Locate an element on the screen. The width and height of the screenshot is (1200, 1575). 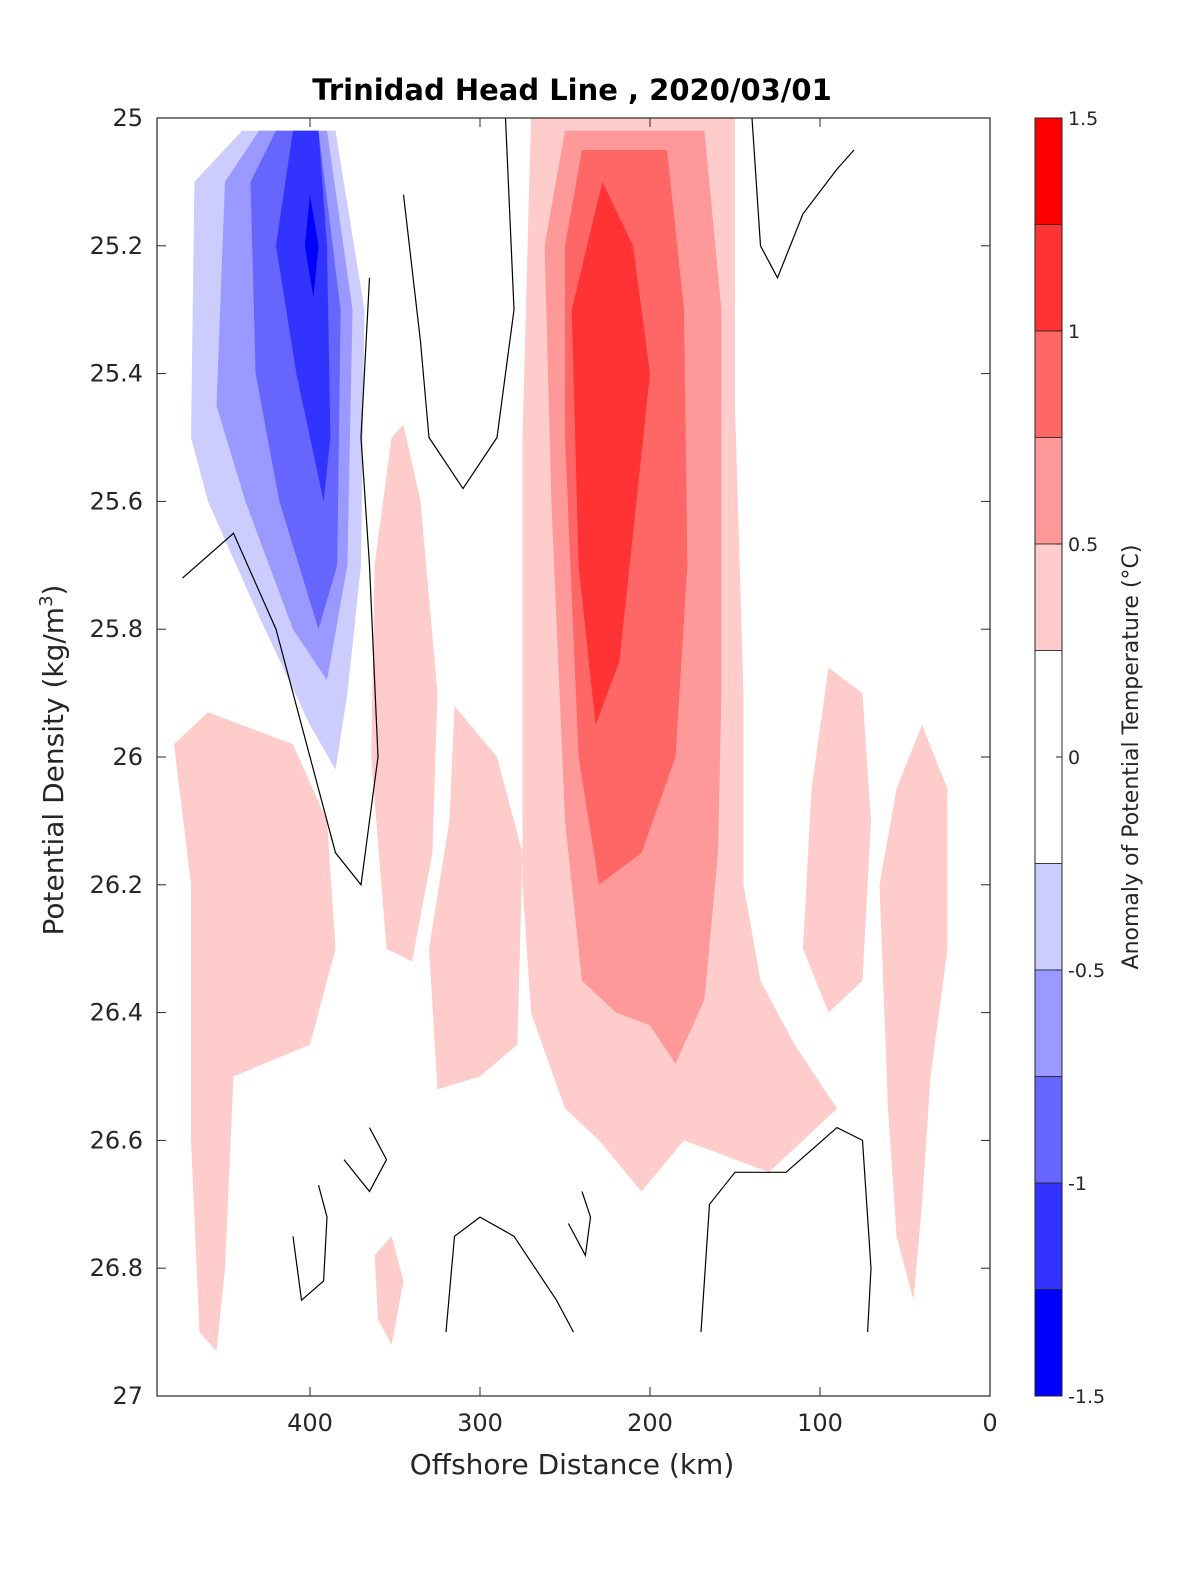
y-axis-label-superscript: 3 is located at coordinates (46, 600).